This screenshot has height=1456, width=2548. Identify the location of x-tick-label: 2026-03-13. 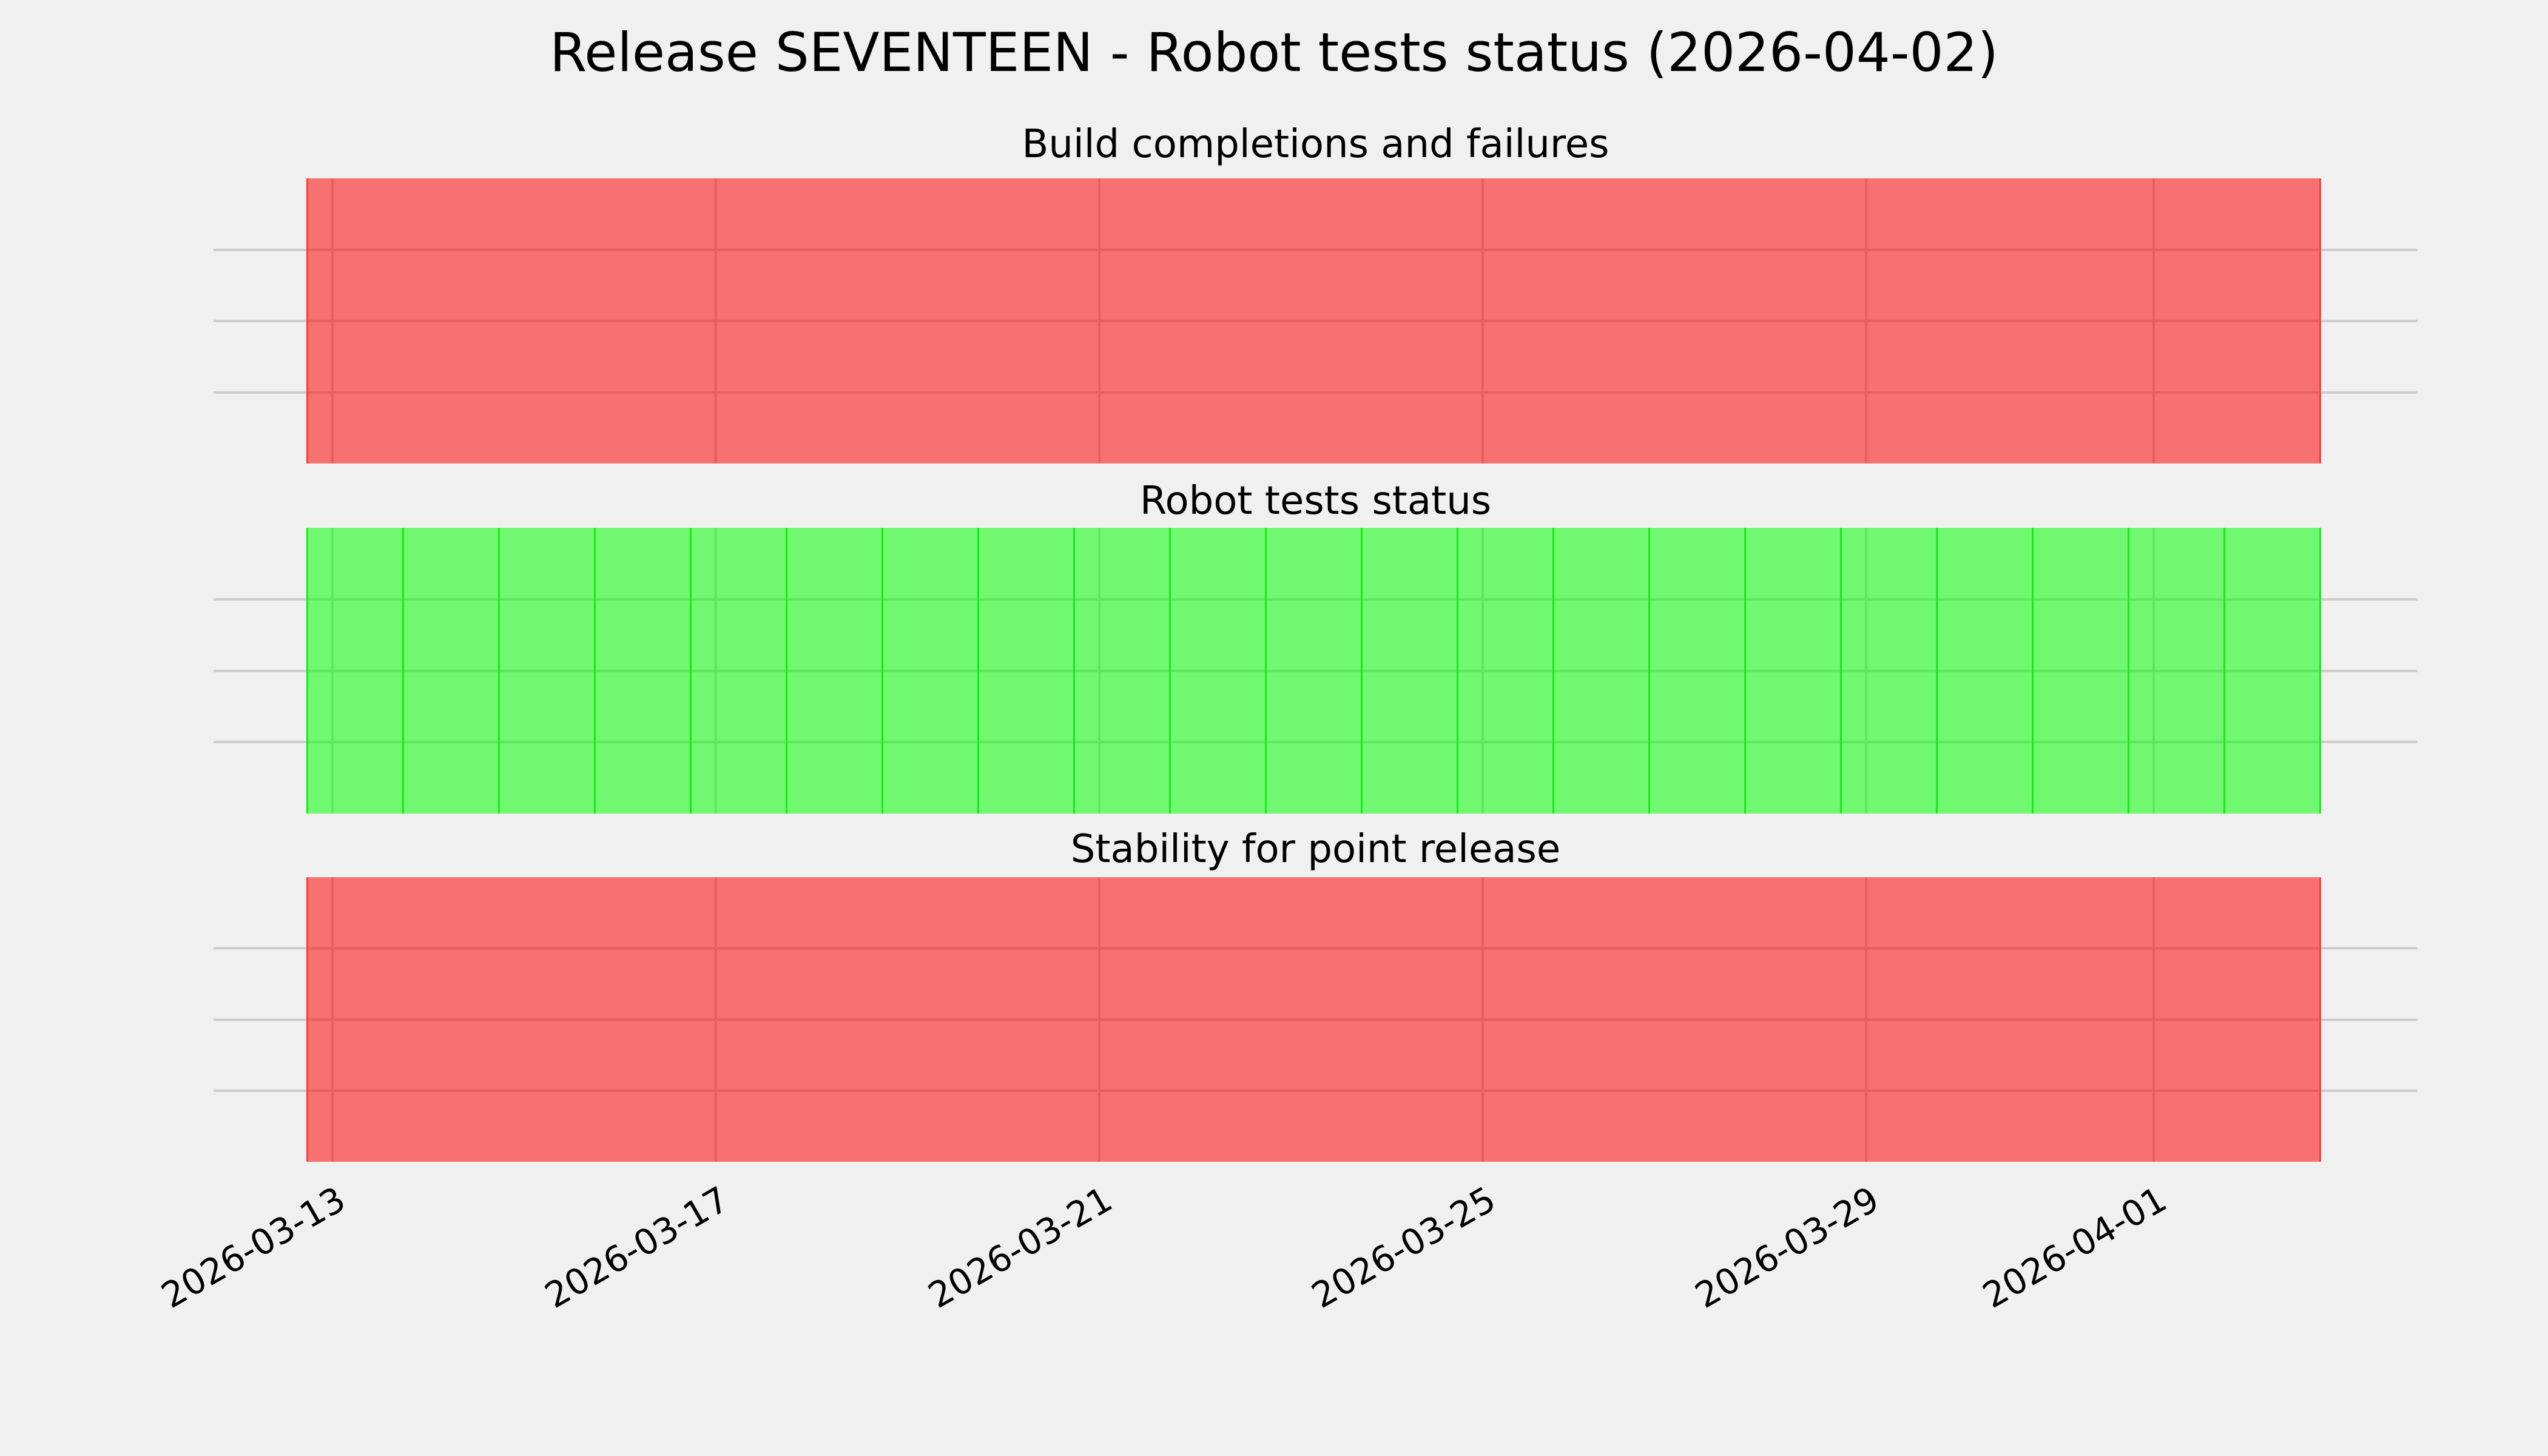
(253, 1247).